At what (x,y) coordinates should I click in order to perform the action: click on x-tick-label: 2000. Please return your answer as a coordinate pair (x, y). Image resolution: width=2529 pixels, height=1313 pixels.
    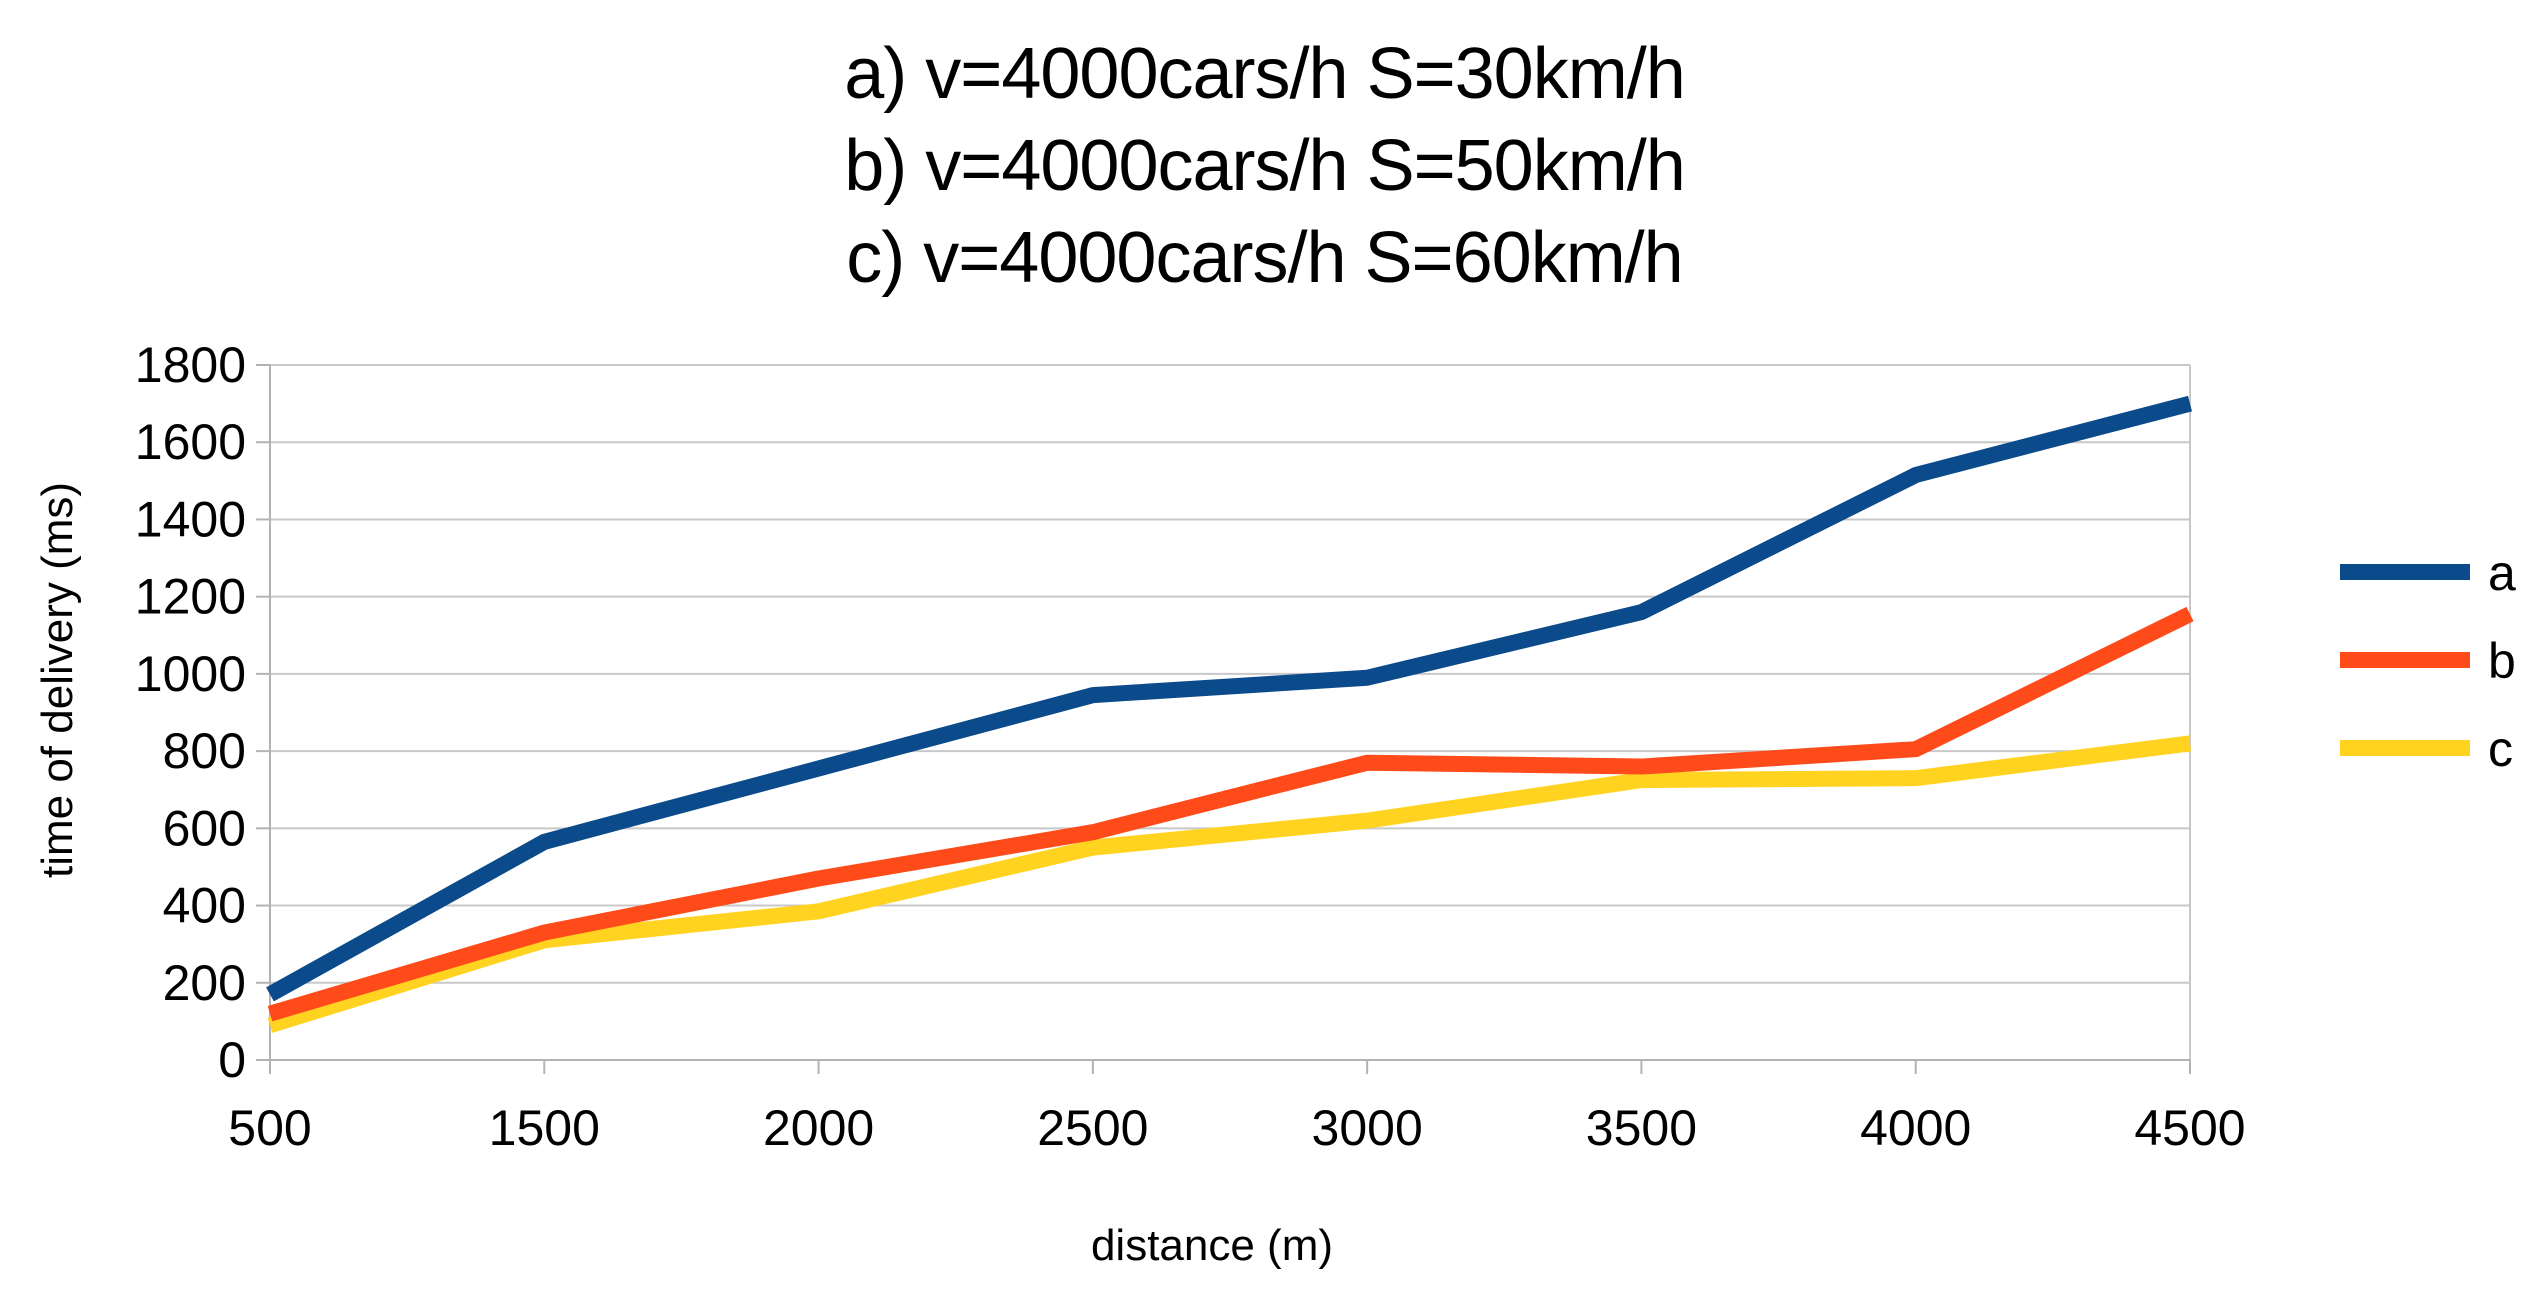
    Looking at the image, I should click on (818, 1128).